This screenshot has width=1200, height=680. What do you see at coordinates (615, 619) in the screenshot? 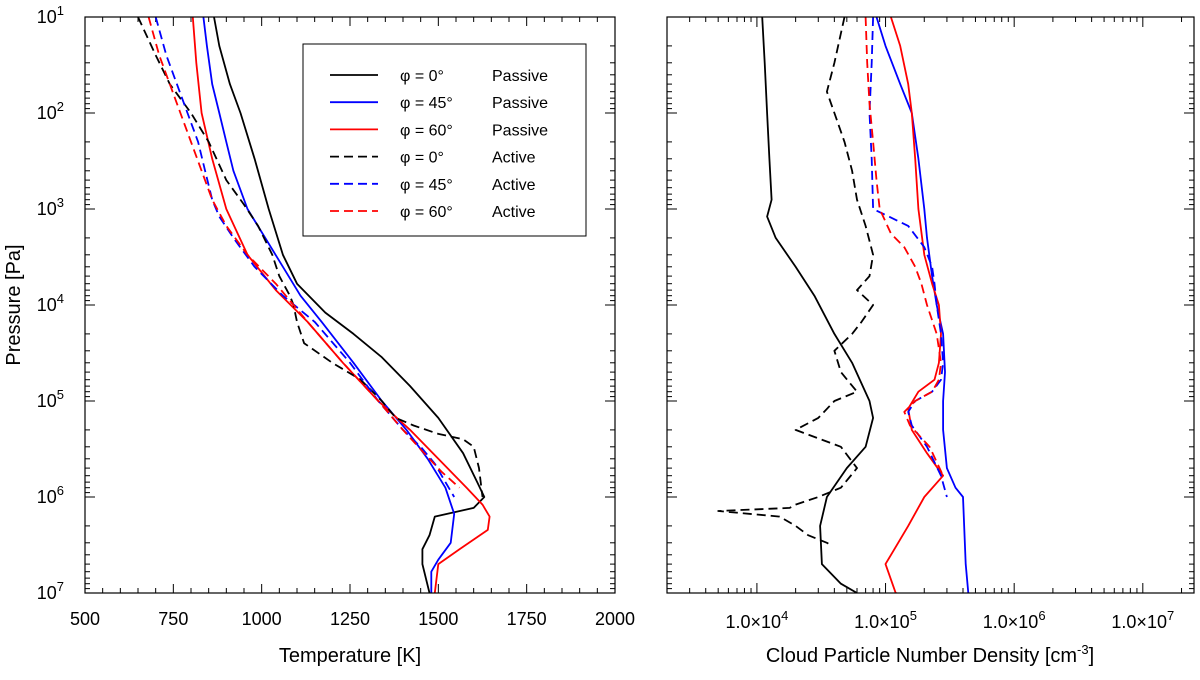
I see `temperature-xtick-label: 2000` at bounding box center [615, 619].